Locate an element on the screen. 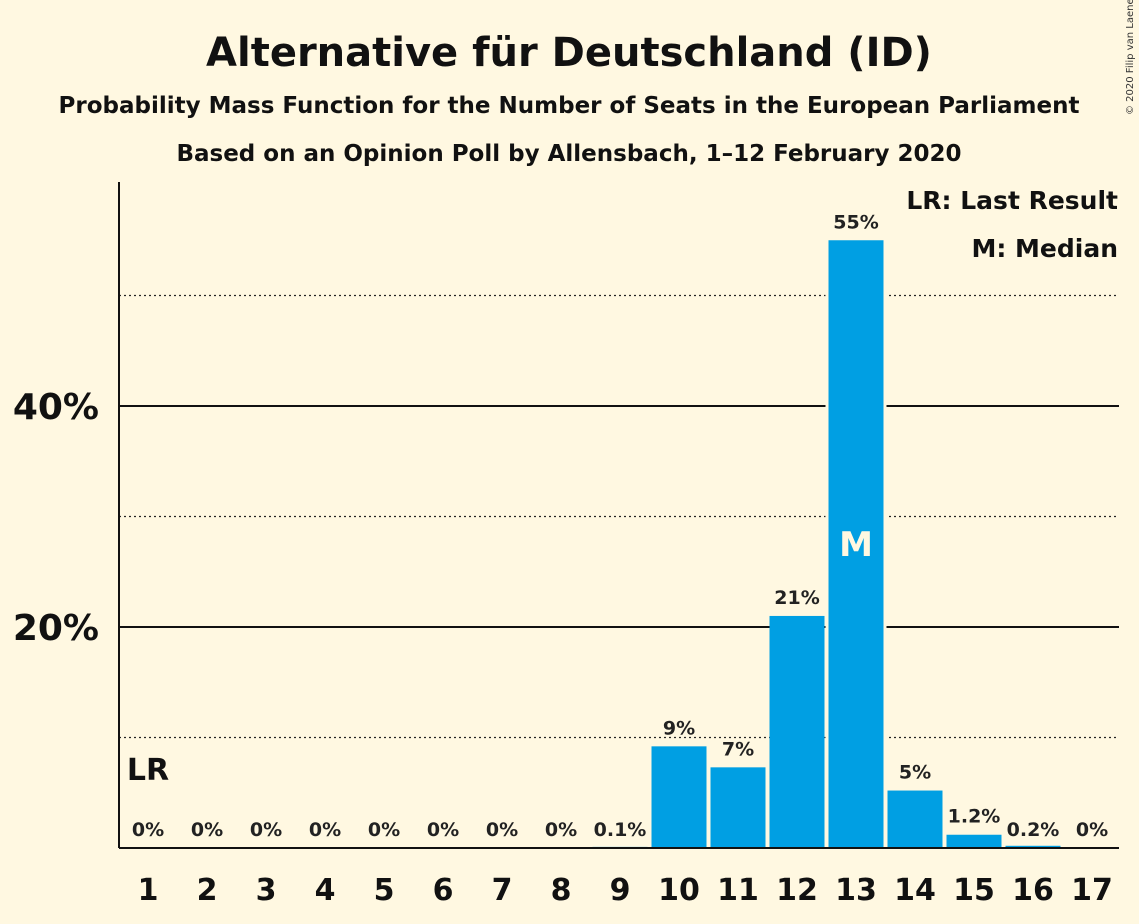 This screenshot has height=924, width=1139. x-tick-label-3: 3 is located at coordinates (266, 890).